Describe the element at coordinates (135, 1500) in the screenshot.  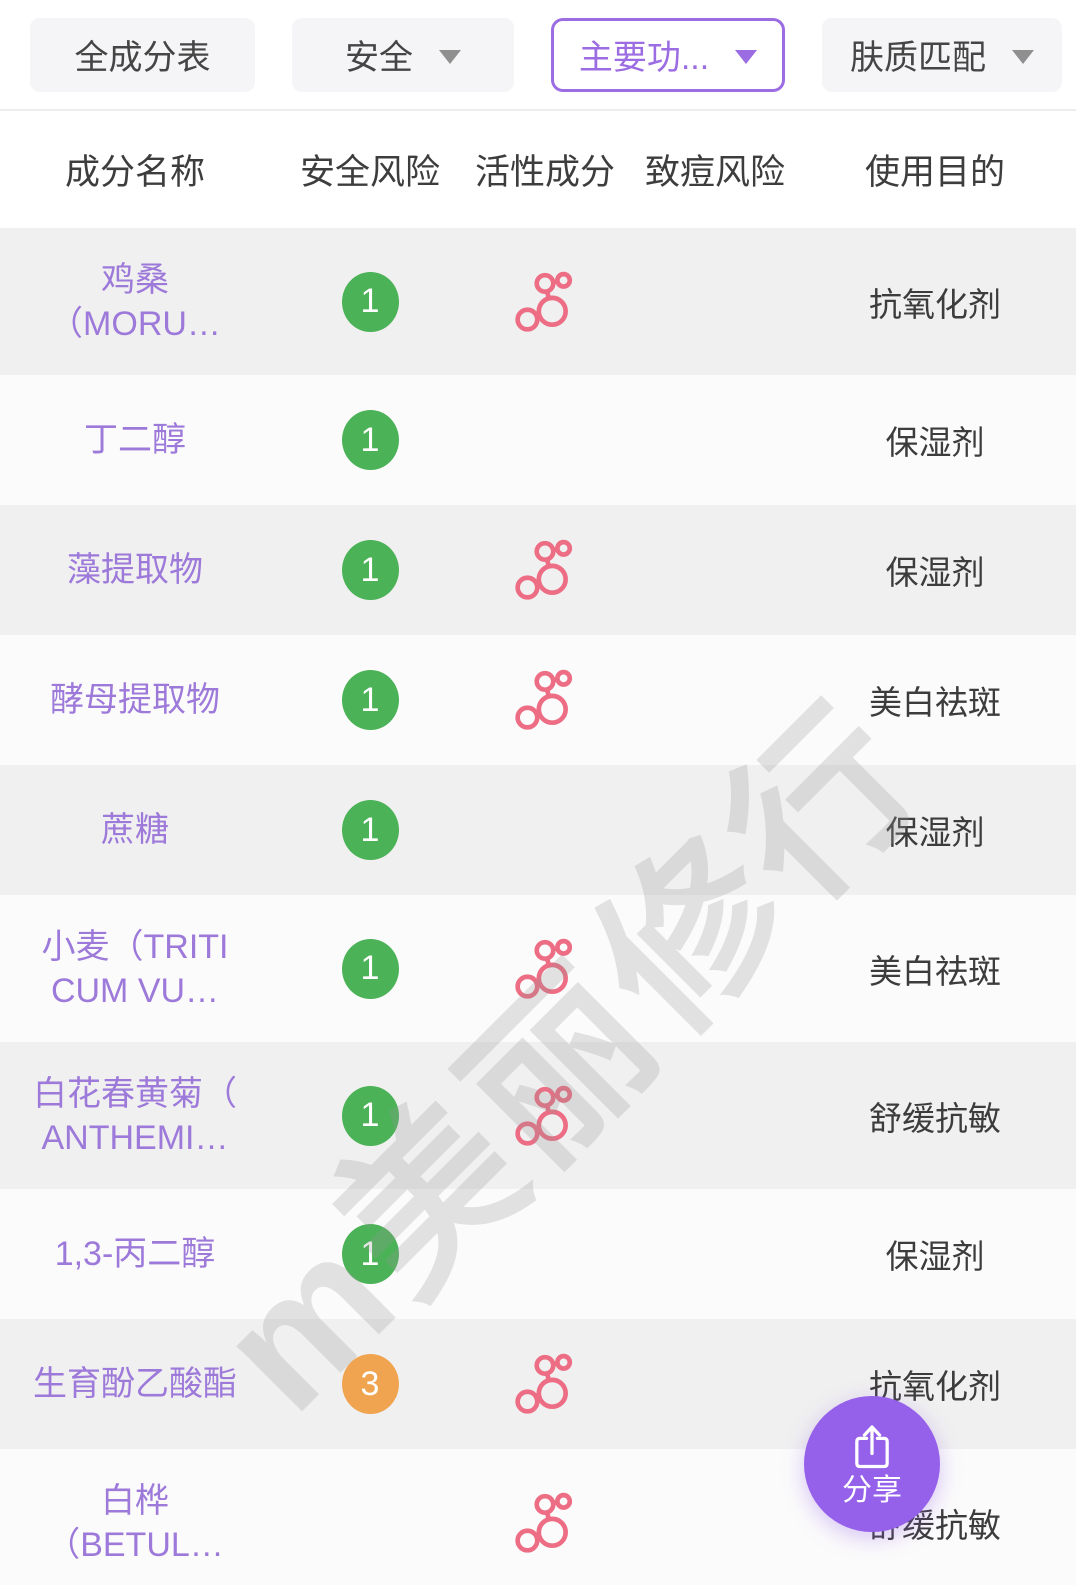
I see `ingredient-name-line1: 白桦` at that location.